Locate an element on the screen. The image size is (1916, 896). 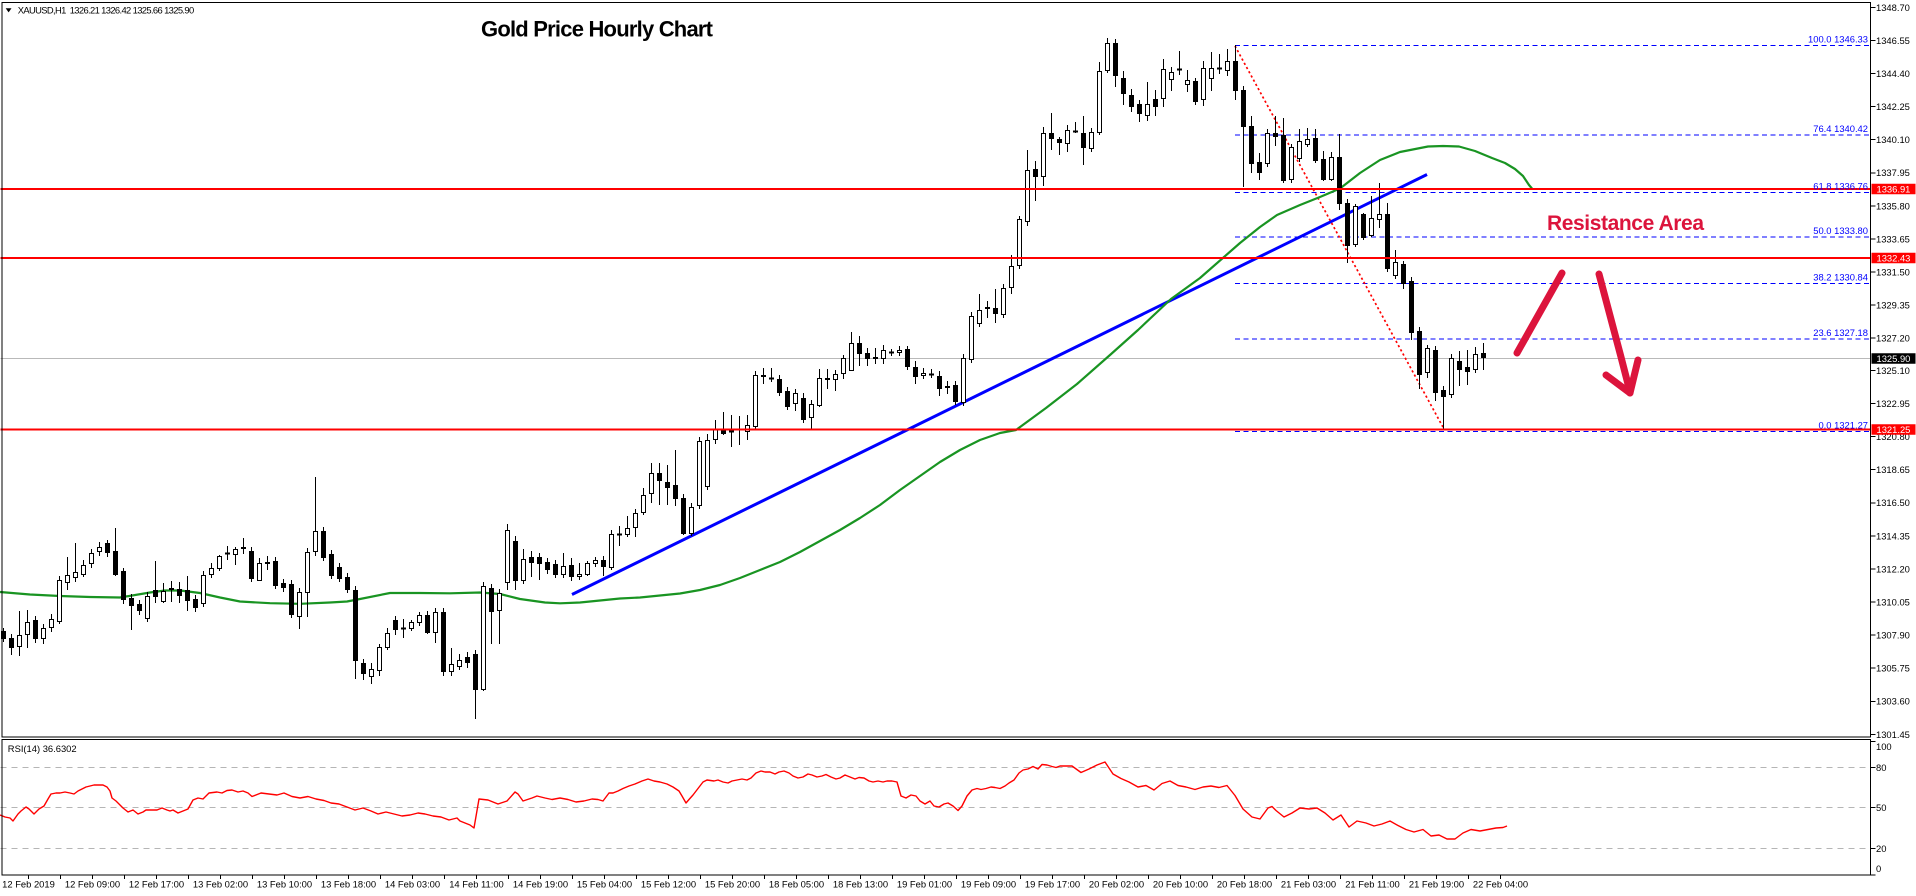
svg-text: 76.4 1340.42 is located at coordinates (1840, 128).